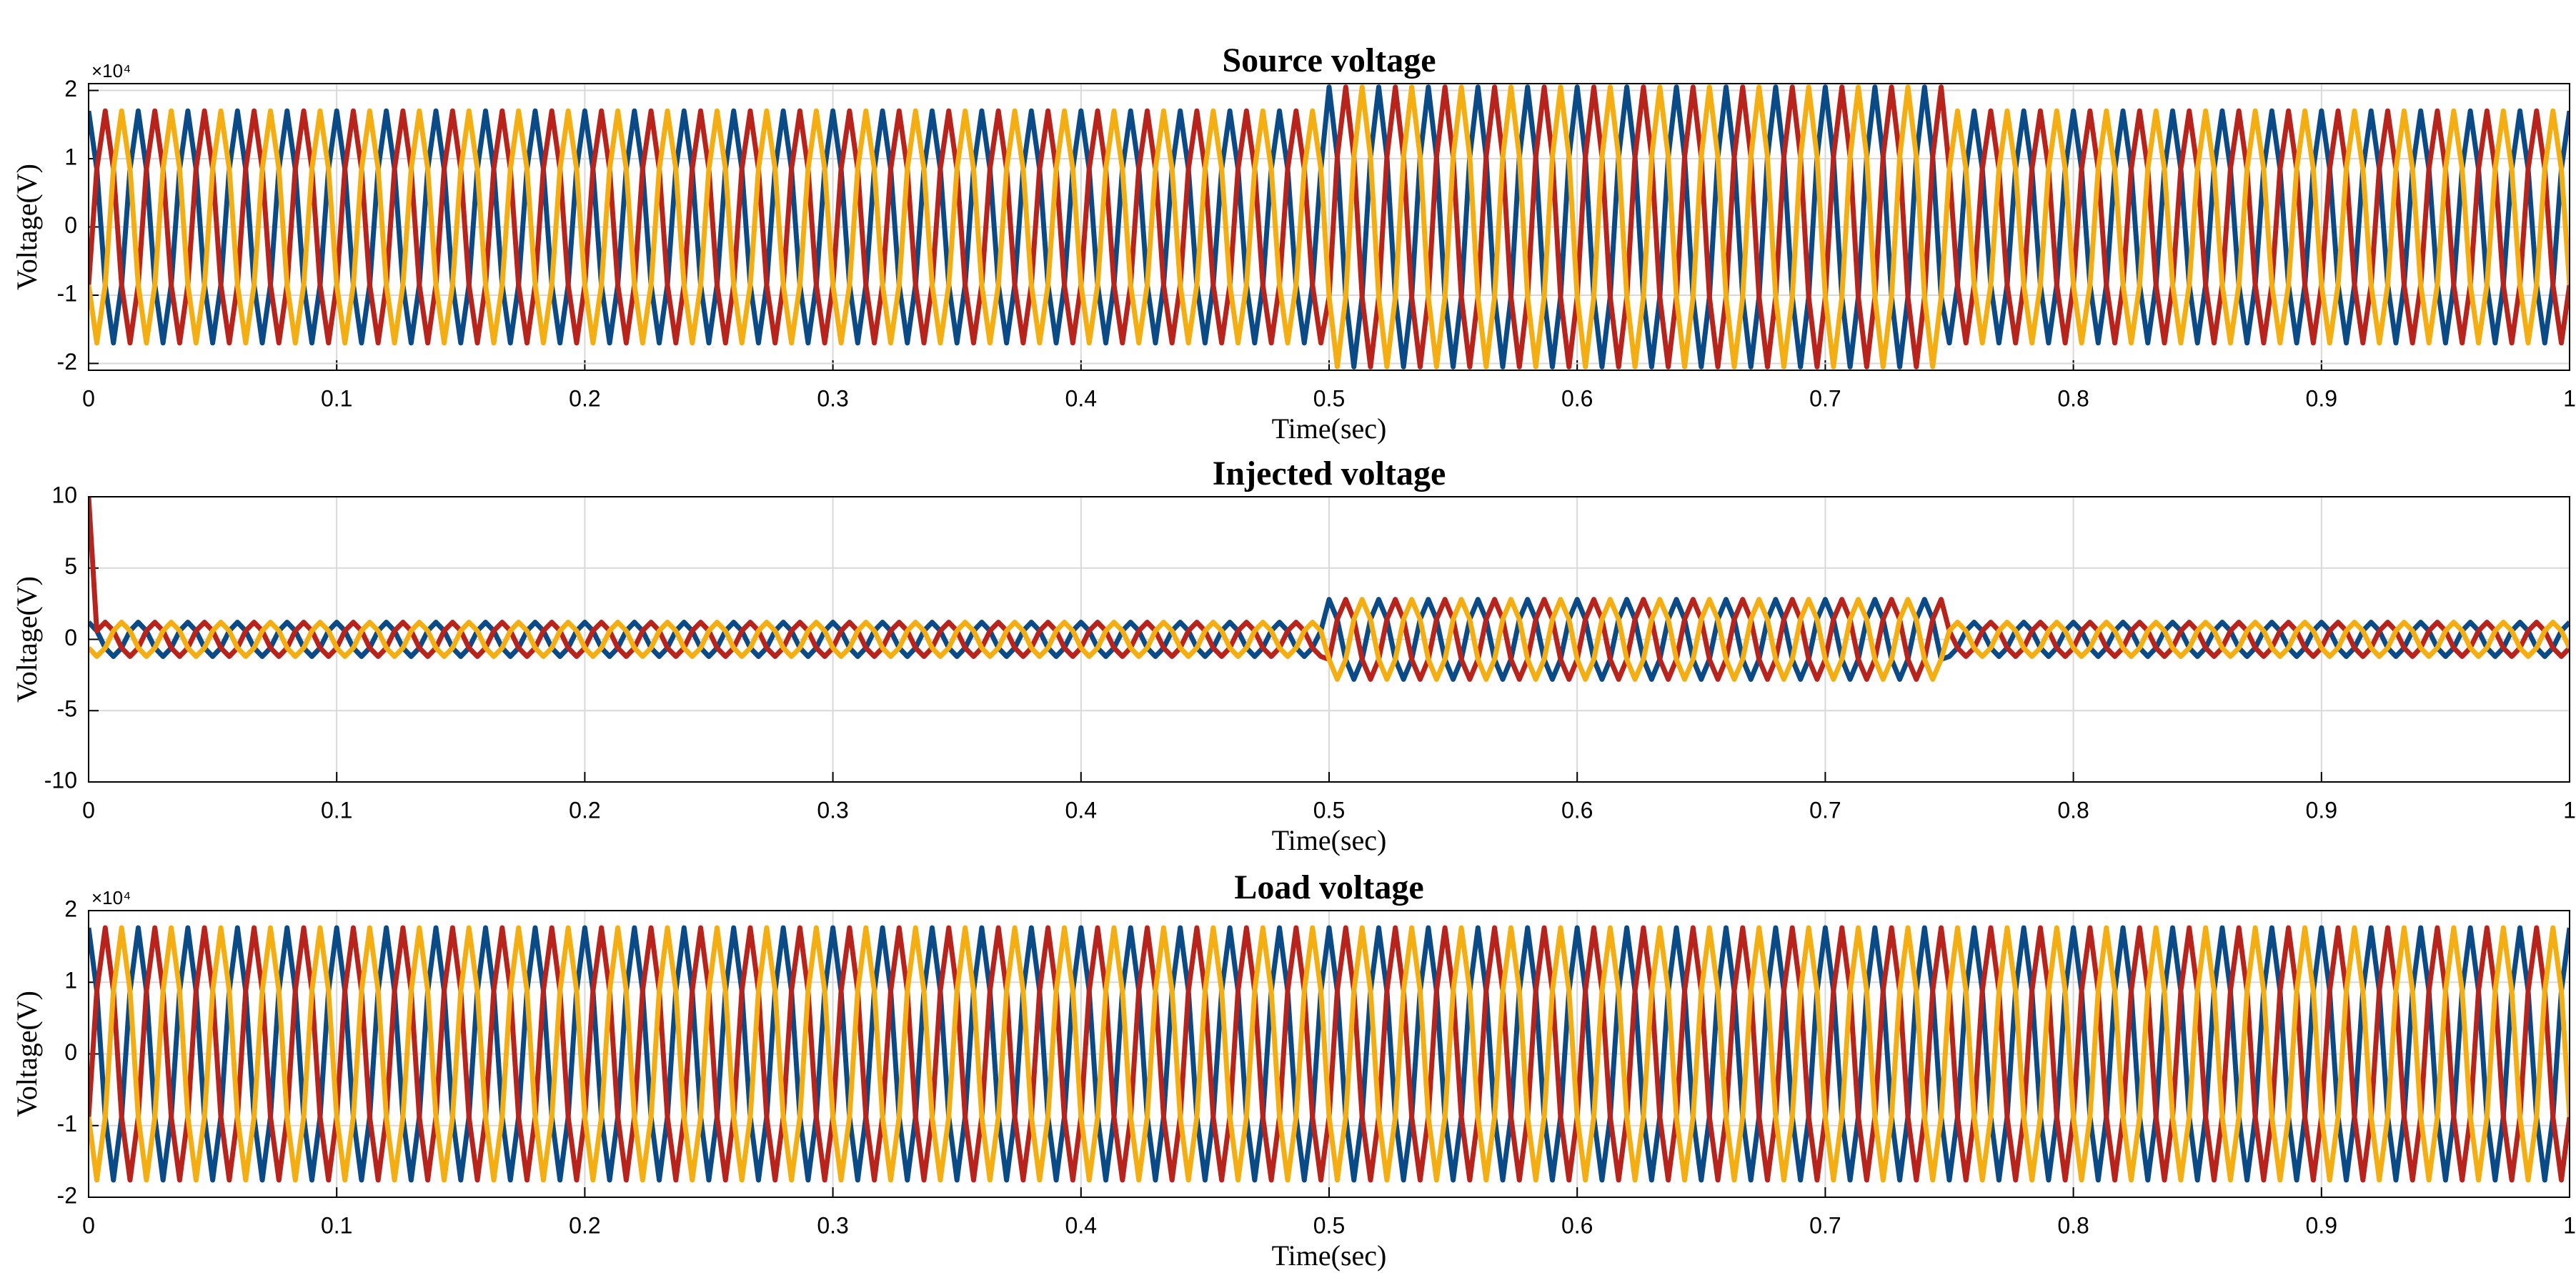 Image resolution: width=2576 pixels, height=1273 pixels. Describe the element at coordinates (60, 780) in the screenshot. I see `y-tick-label: -10` at that location.